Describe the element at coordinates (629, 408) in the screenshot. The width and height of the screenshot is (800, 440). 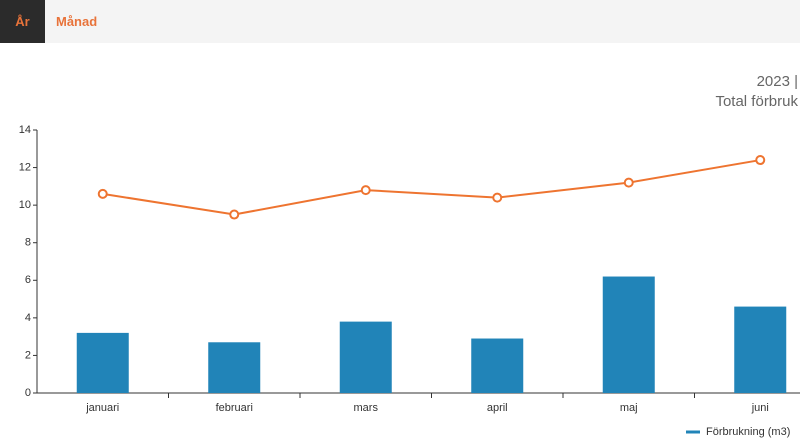
I see `x-tick-label: maj` at that location.